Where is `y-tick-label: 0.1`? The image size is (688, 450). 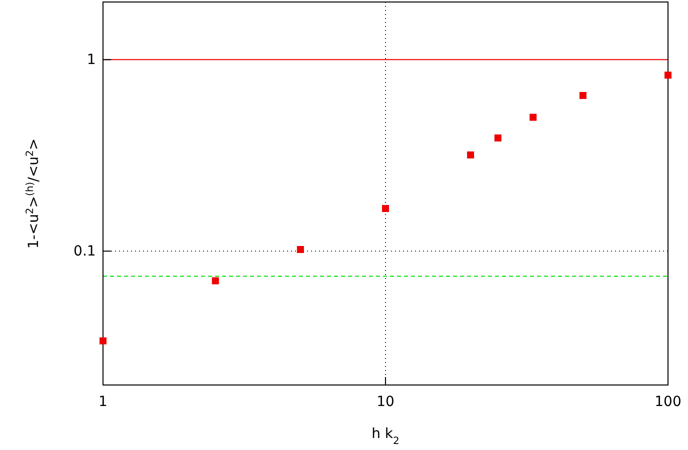
y-tick-label: 0.1 is located at coordinates (85, 252).